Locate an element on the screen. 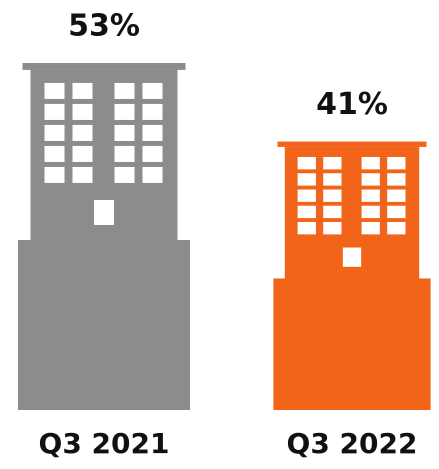 The height and width of the screenshot is (469, 439). category-label: Q3 2022 is located at coordinates (352, 443).